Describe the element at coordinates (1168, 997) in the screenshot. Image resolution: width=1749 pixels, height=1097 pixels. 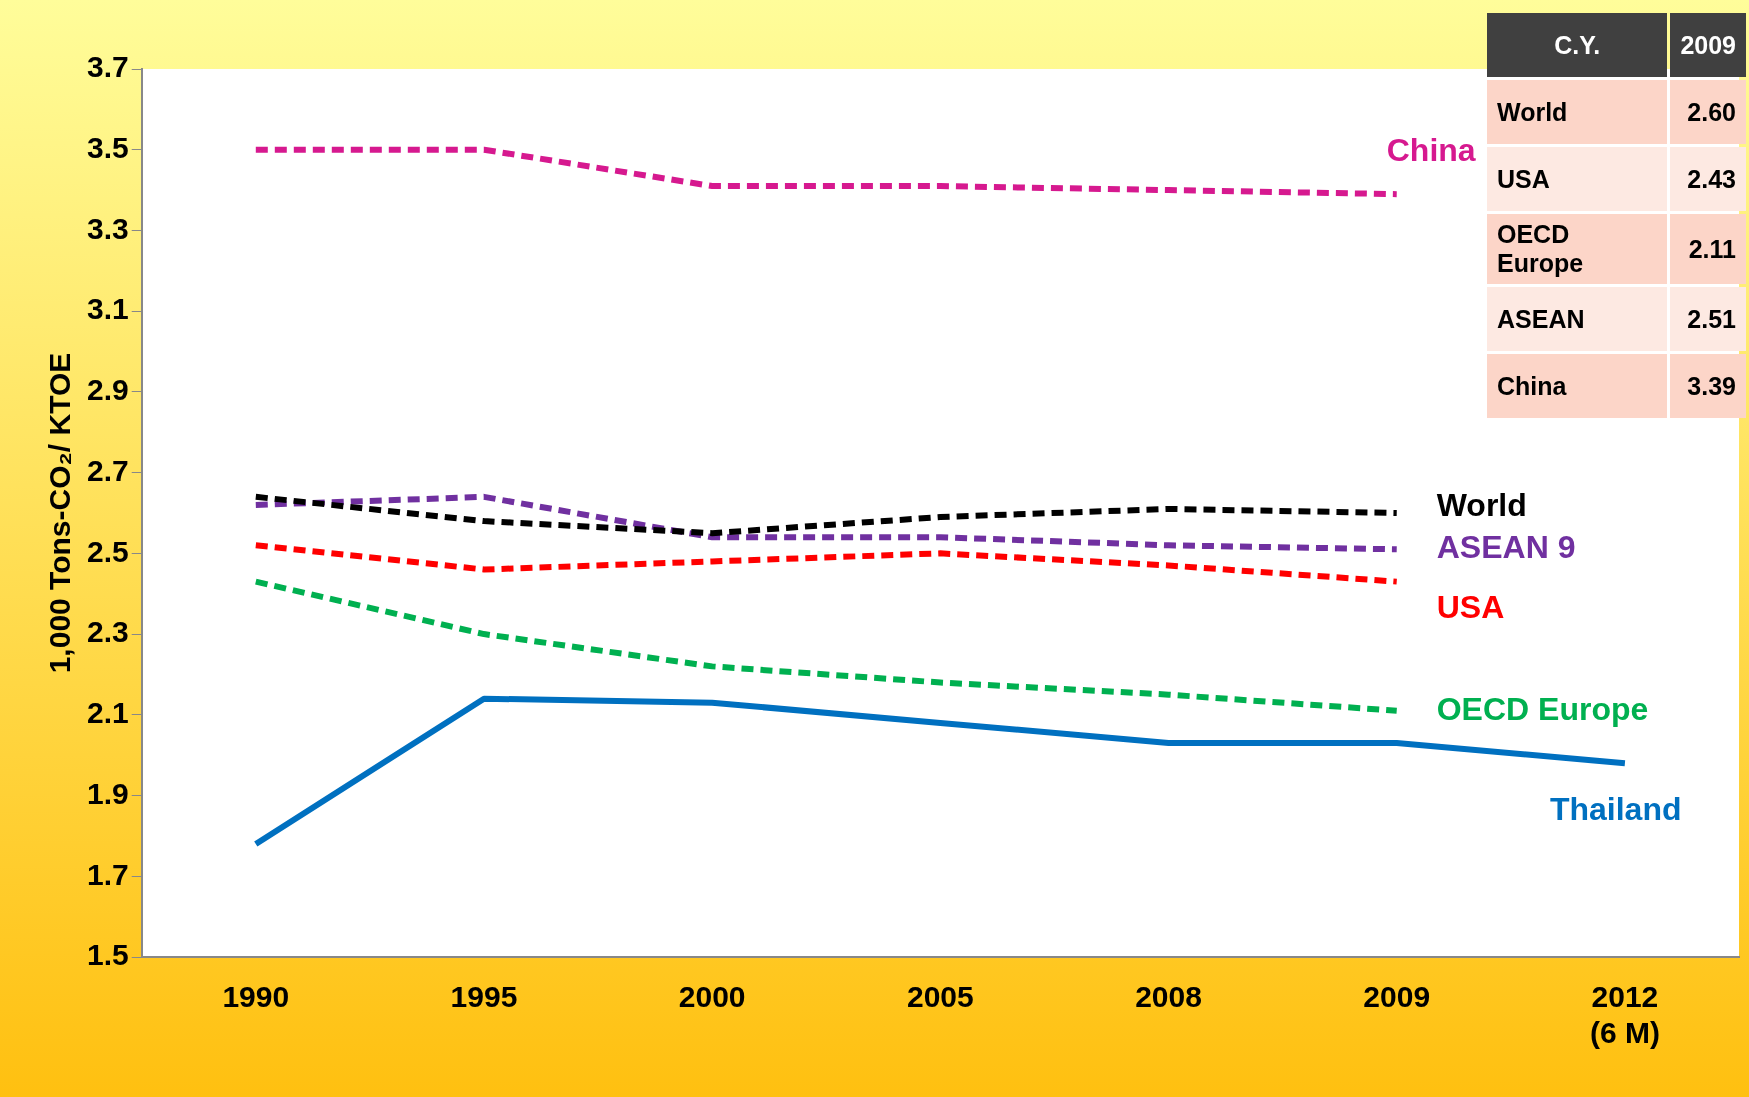
I see `x-tick-label: 2008` at that location.